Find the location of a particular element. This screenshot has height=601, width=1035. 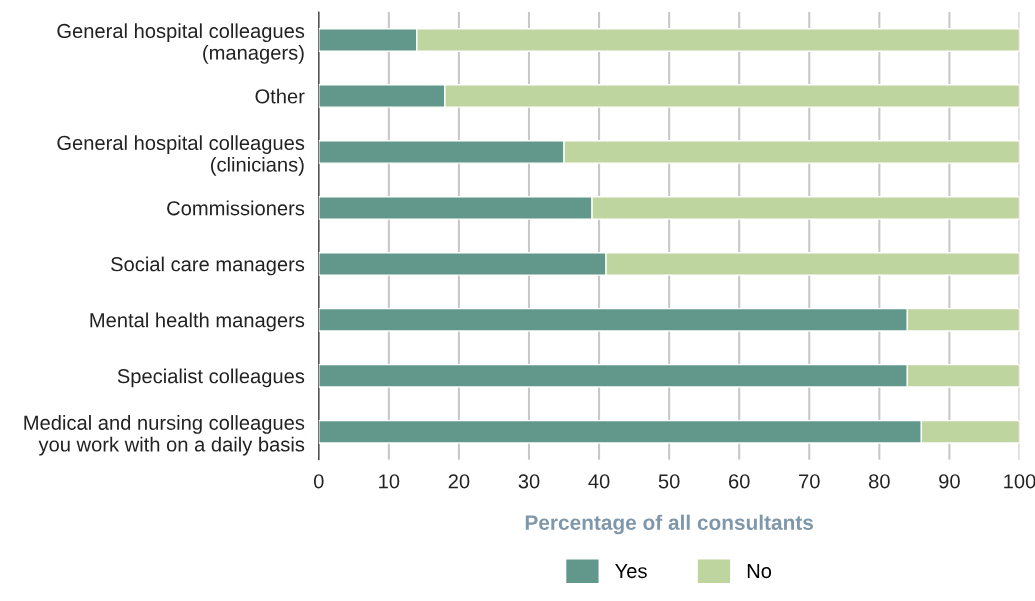

y-tick-label: Other is located at coordinates (280, 96).